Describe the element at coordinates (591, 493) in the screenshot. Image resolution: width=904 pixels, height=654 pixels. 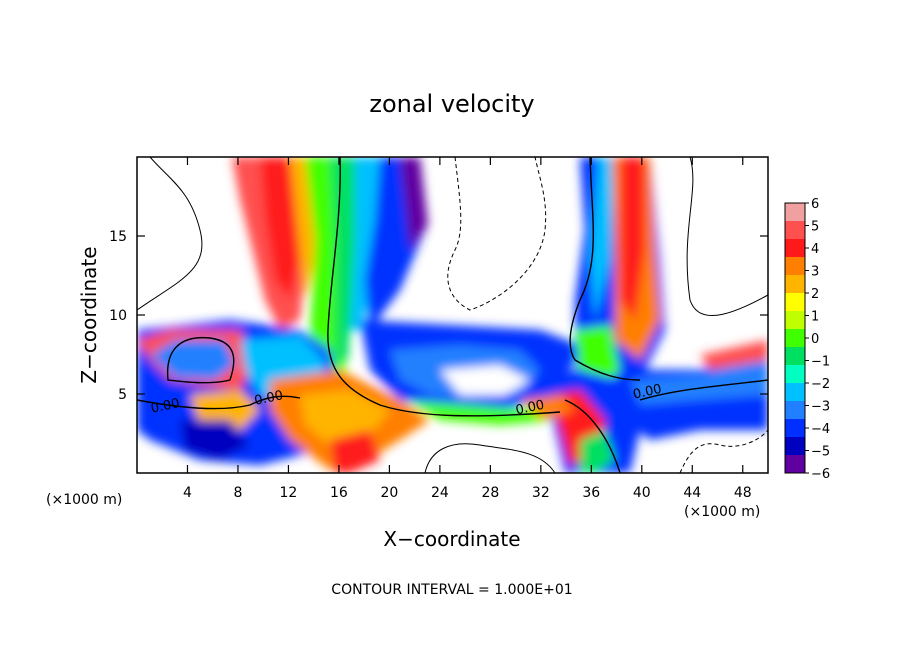
I see `x-tick-label: 36` at that location.